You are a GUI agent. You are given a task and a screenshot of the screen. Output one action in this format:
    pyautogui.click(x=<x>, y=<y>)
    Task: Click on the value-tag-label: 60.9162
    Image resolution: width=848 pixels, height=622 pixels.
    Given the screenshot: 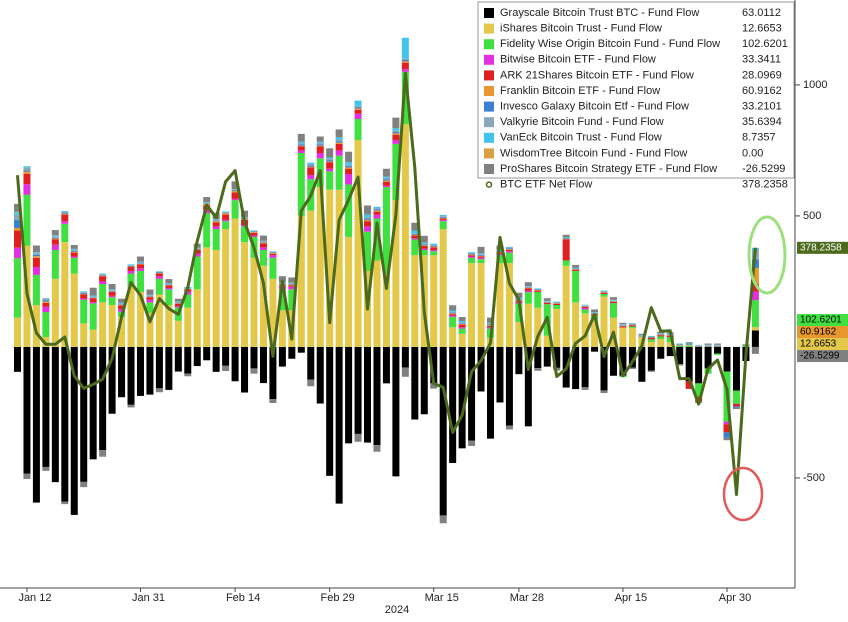 What is the action you would take?
    pyautogui.click(x=818, y=332)
    